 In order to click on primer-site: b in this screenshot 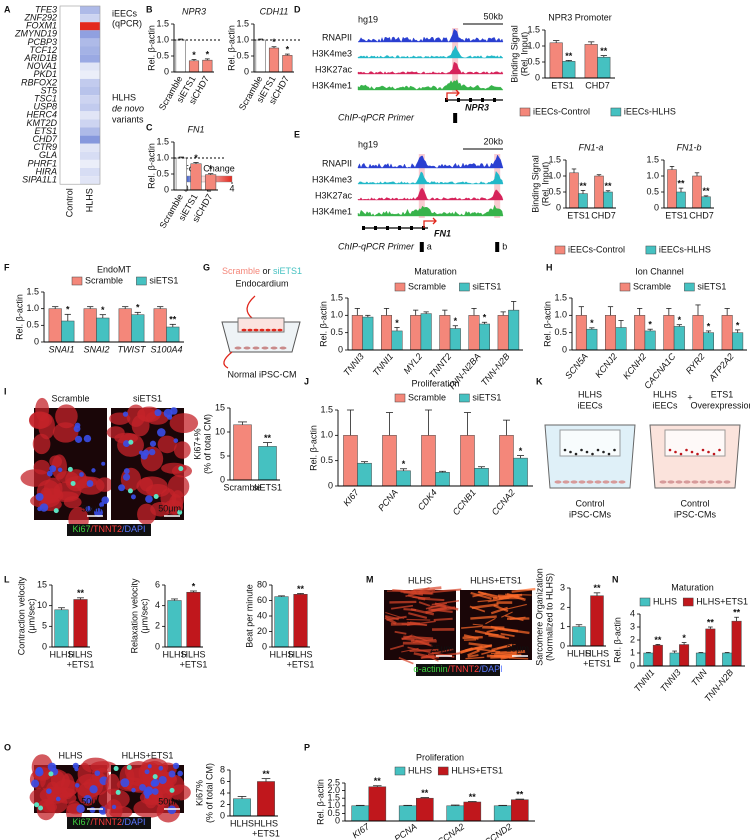, I will do `click(504, 246)`.